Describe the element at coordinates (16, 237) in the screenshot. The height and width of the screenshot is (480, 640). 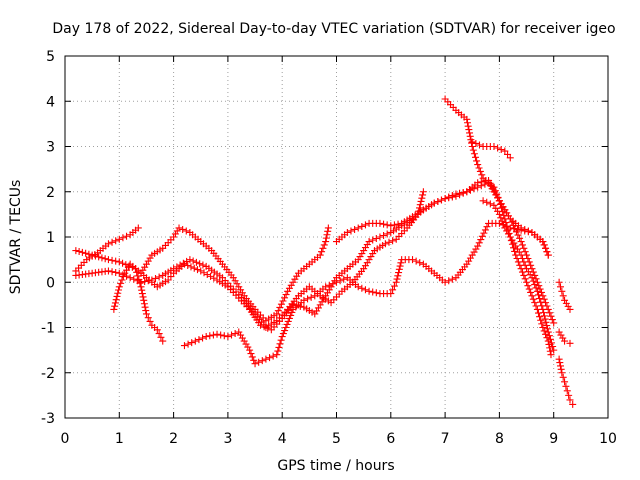
I see `y-axis-label: SDTVAR / TECUs` at that location.